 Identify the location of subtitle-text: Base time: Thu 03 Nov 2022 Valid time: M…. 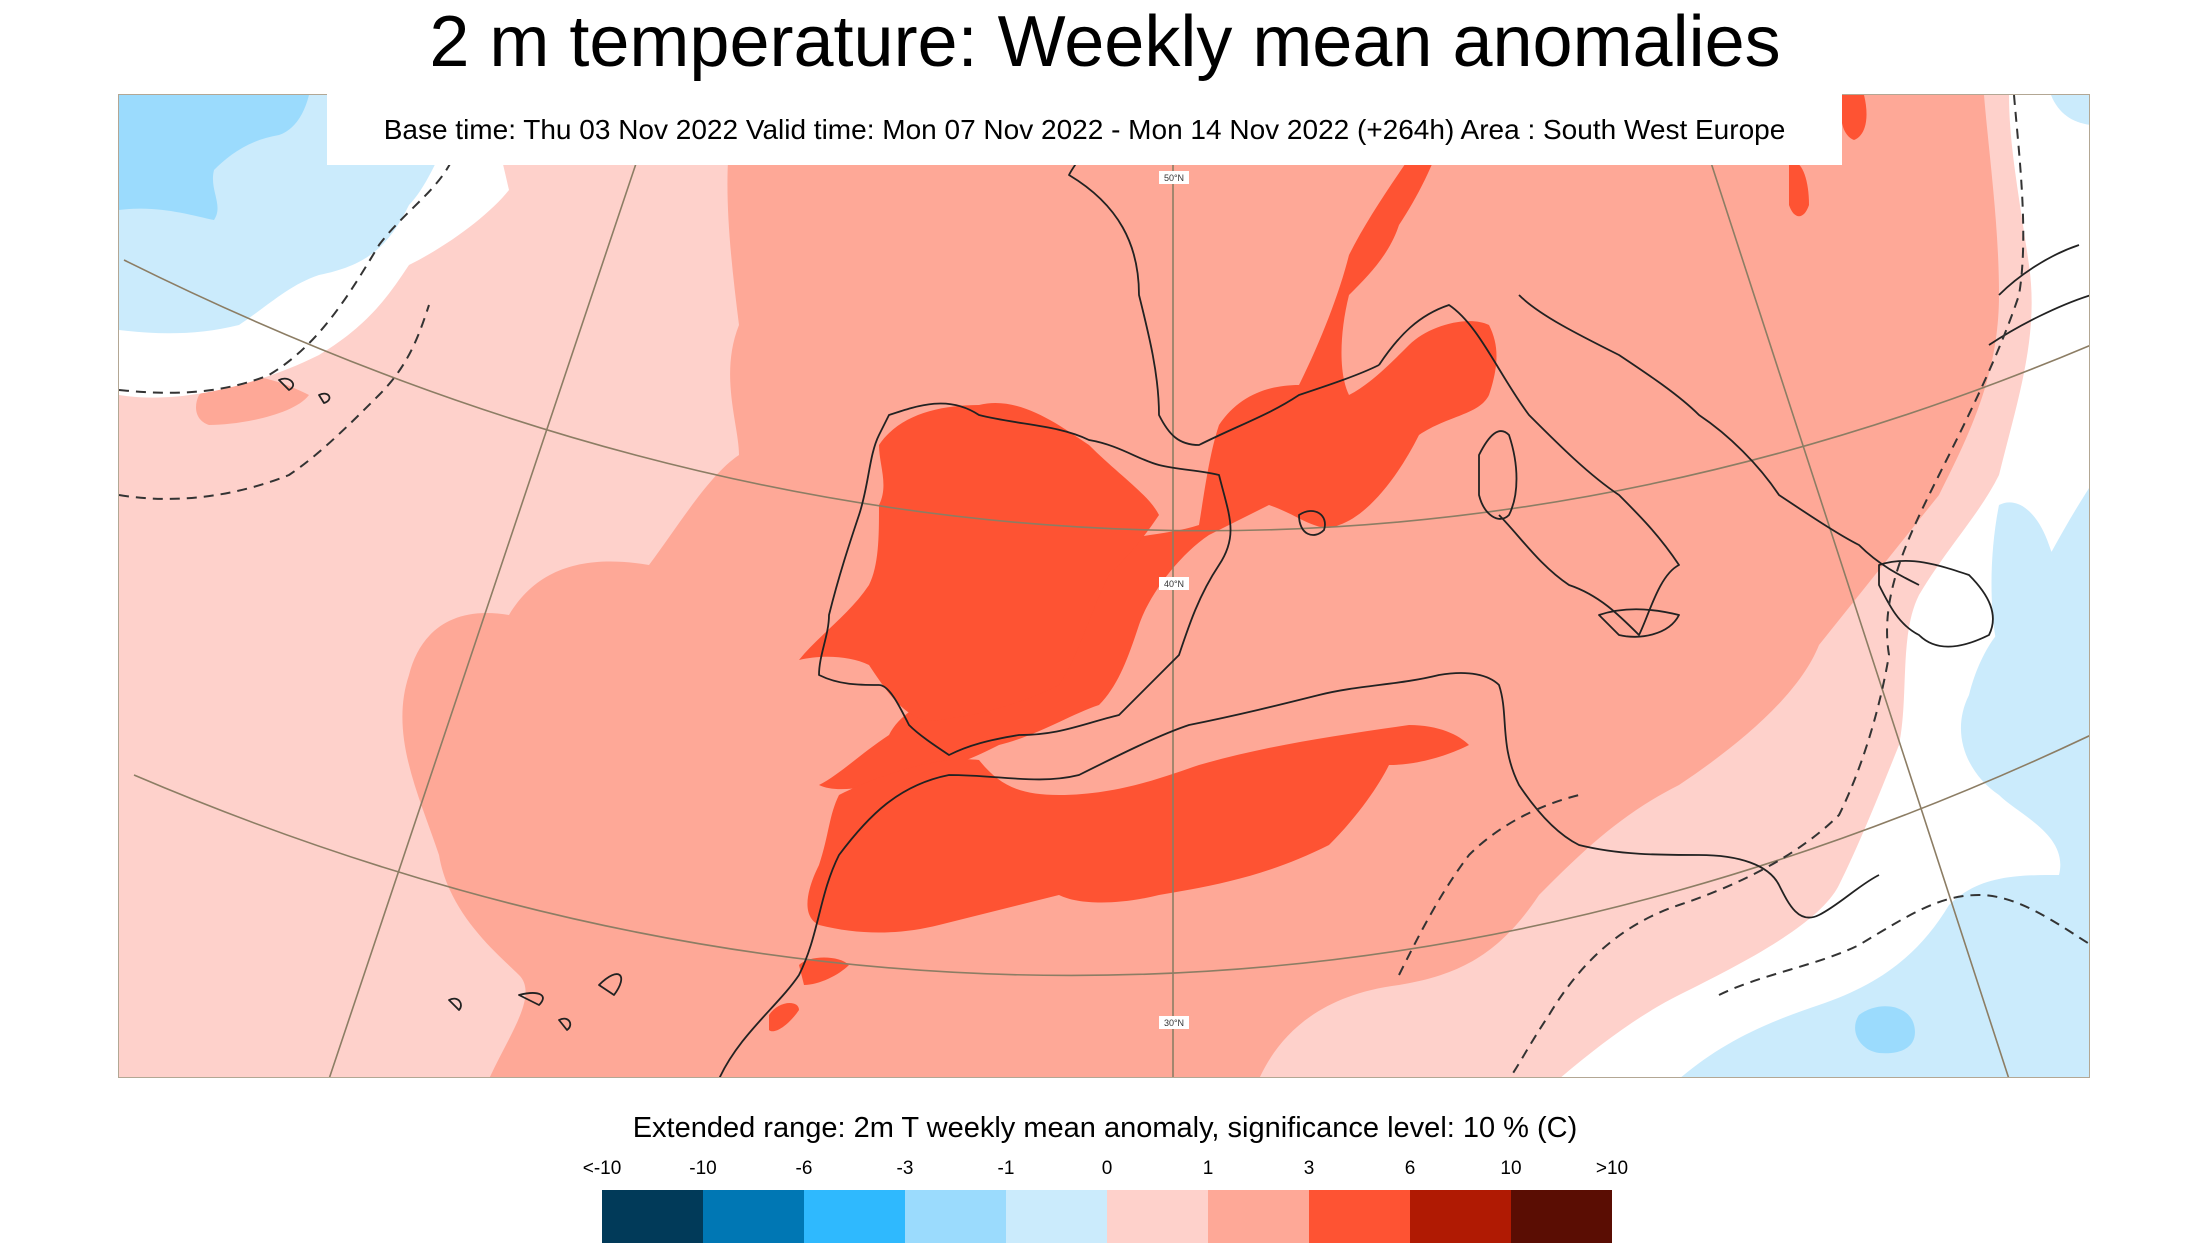
(1084, 129).